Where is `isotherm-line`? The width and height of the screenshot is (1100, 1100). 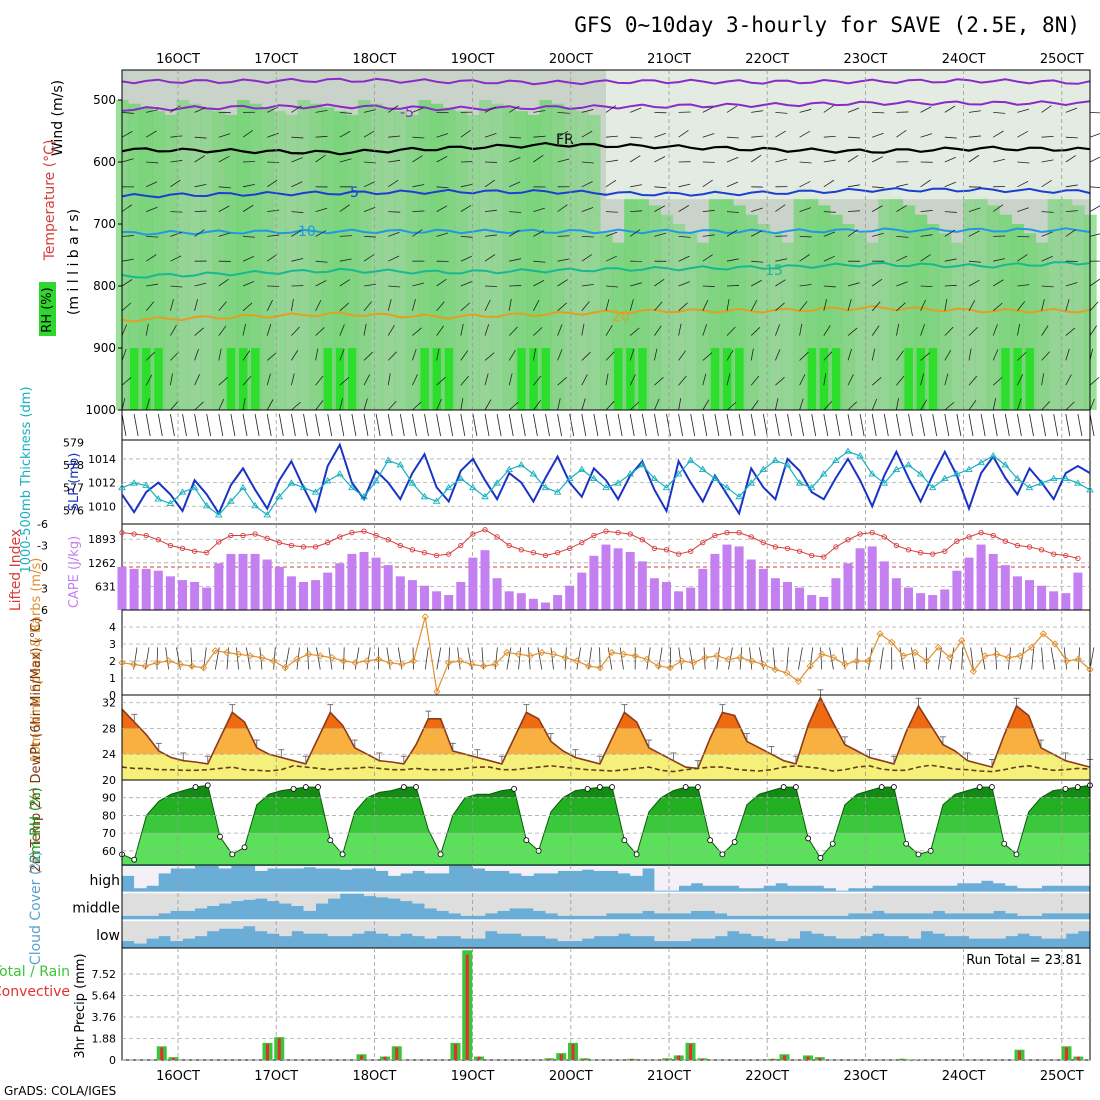 isotherm-line is located at coordinates (606, 106).